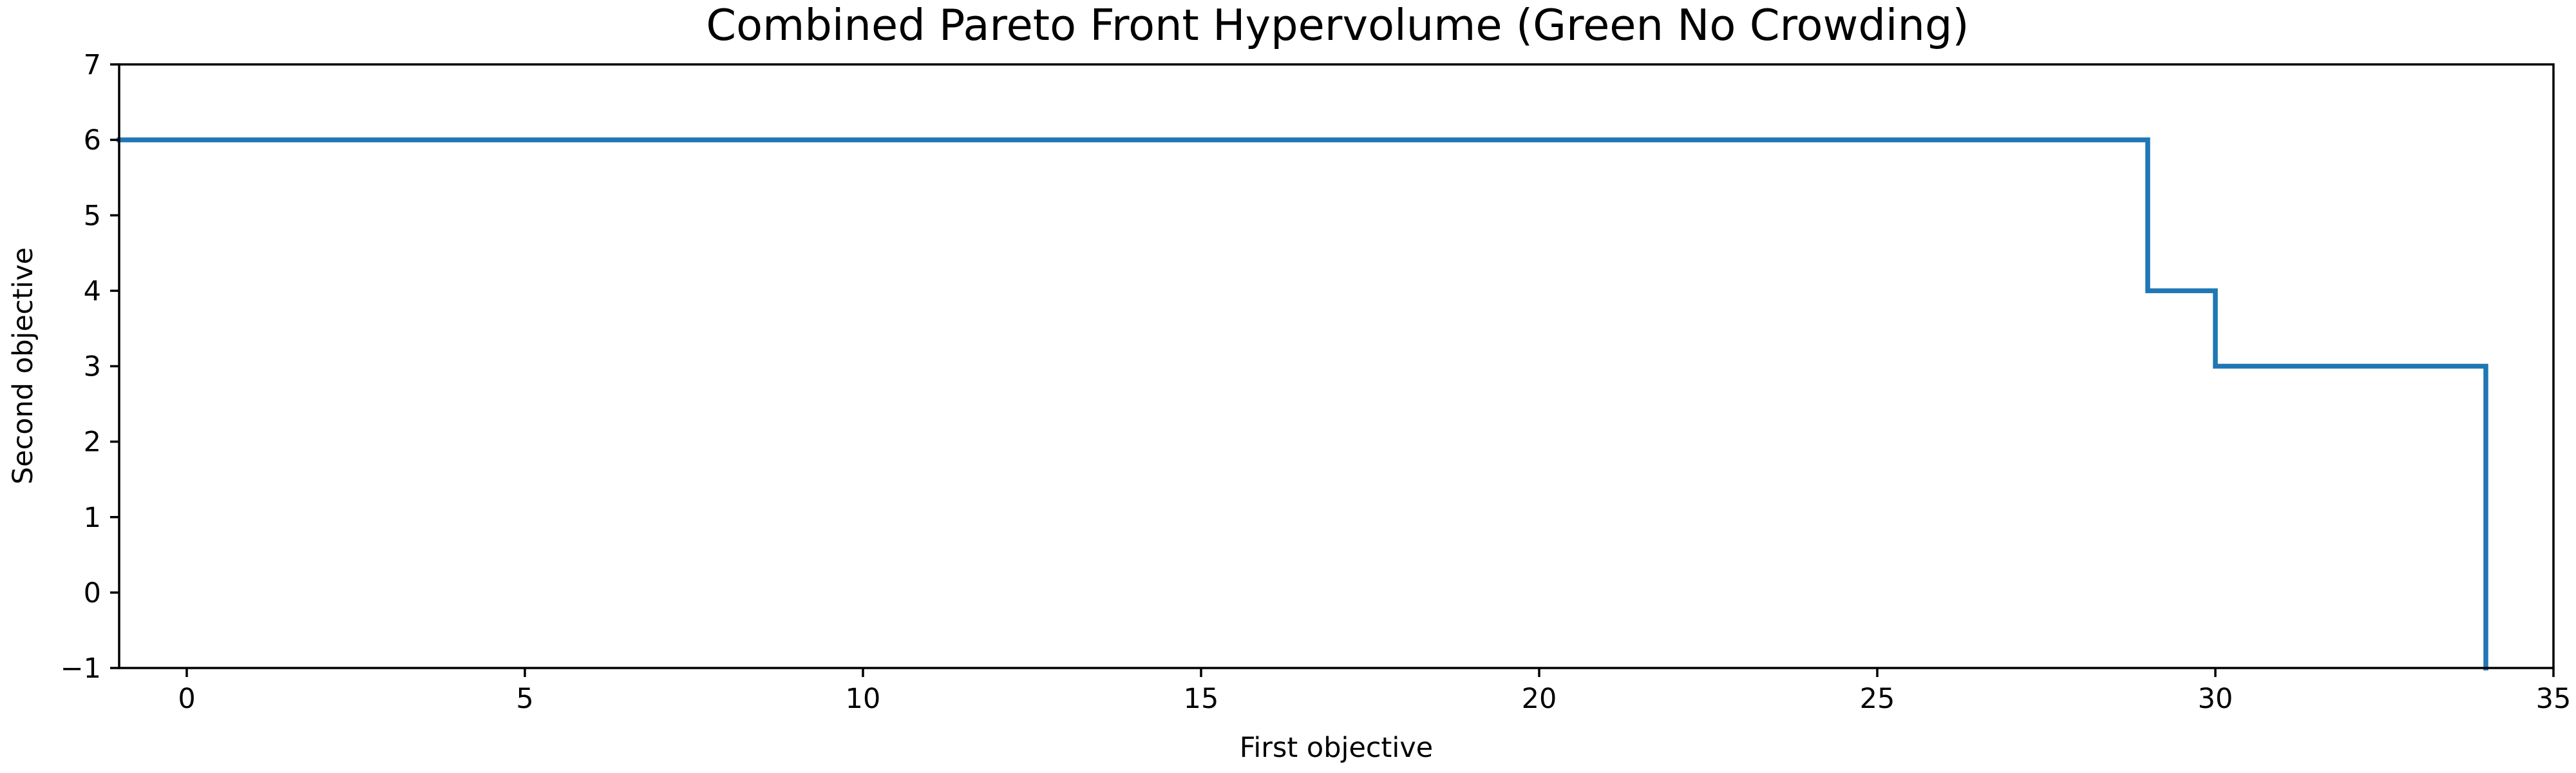  What do you see at coordinates (524, 699) in the screenshot?
I see `x-tick-label: 5` at bounding box center [524, 699].